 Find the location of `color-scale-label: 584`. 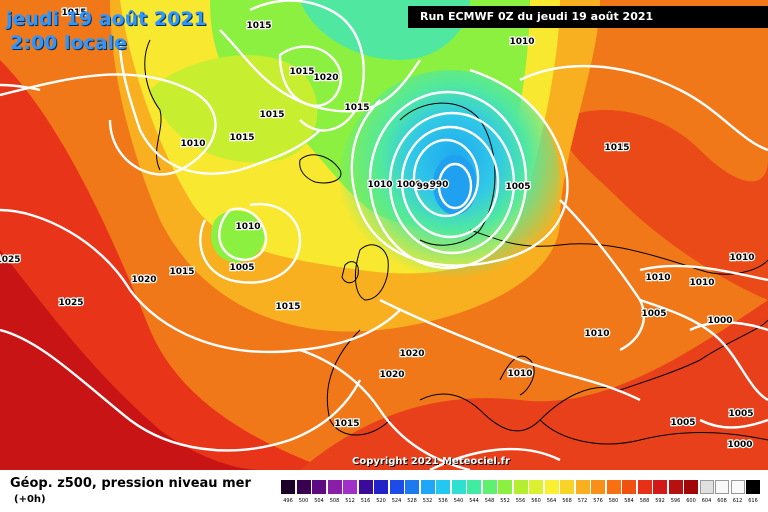

color-scale-label: 584 is located at coordinates (629, 501).